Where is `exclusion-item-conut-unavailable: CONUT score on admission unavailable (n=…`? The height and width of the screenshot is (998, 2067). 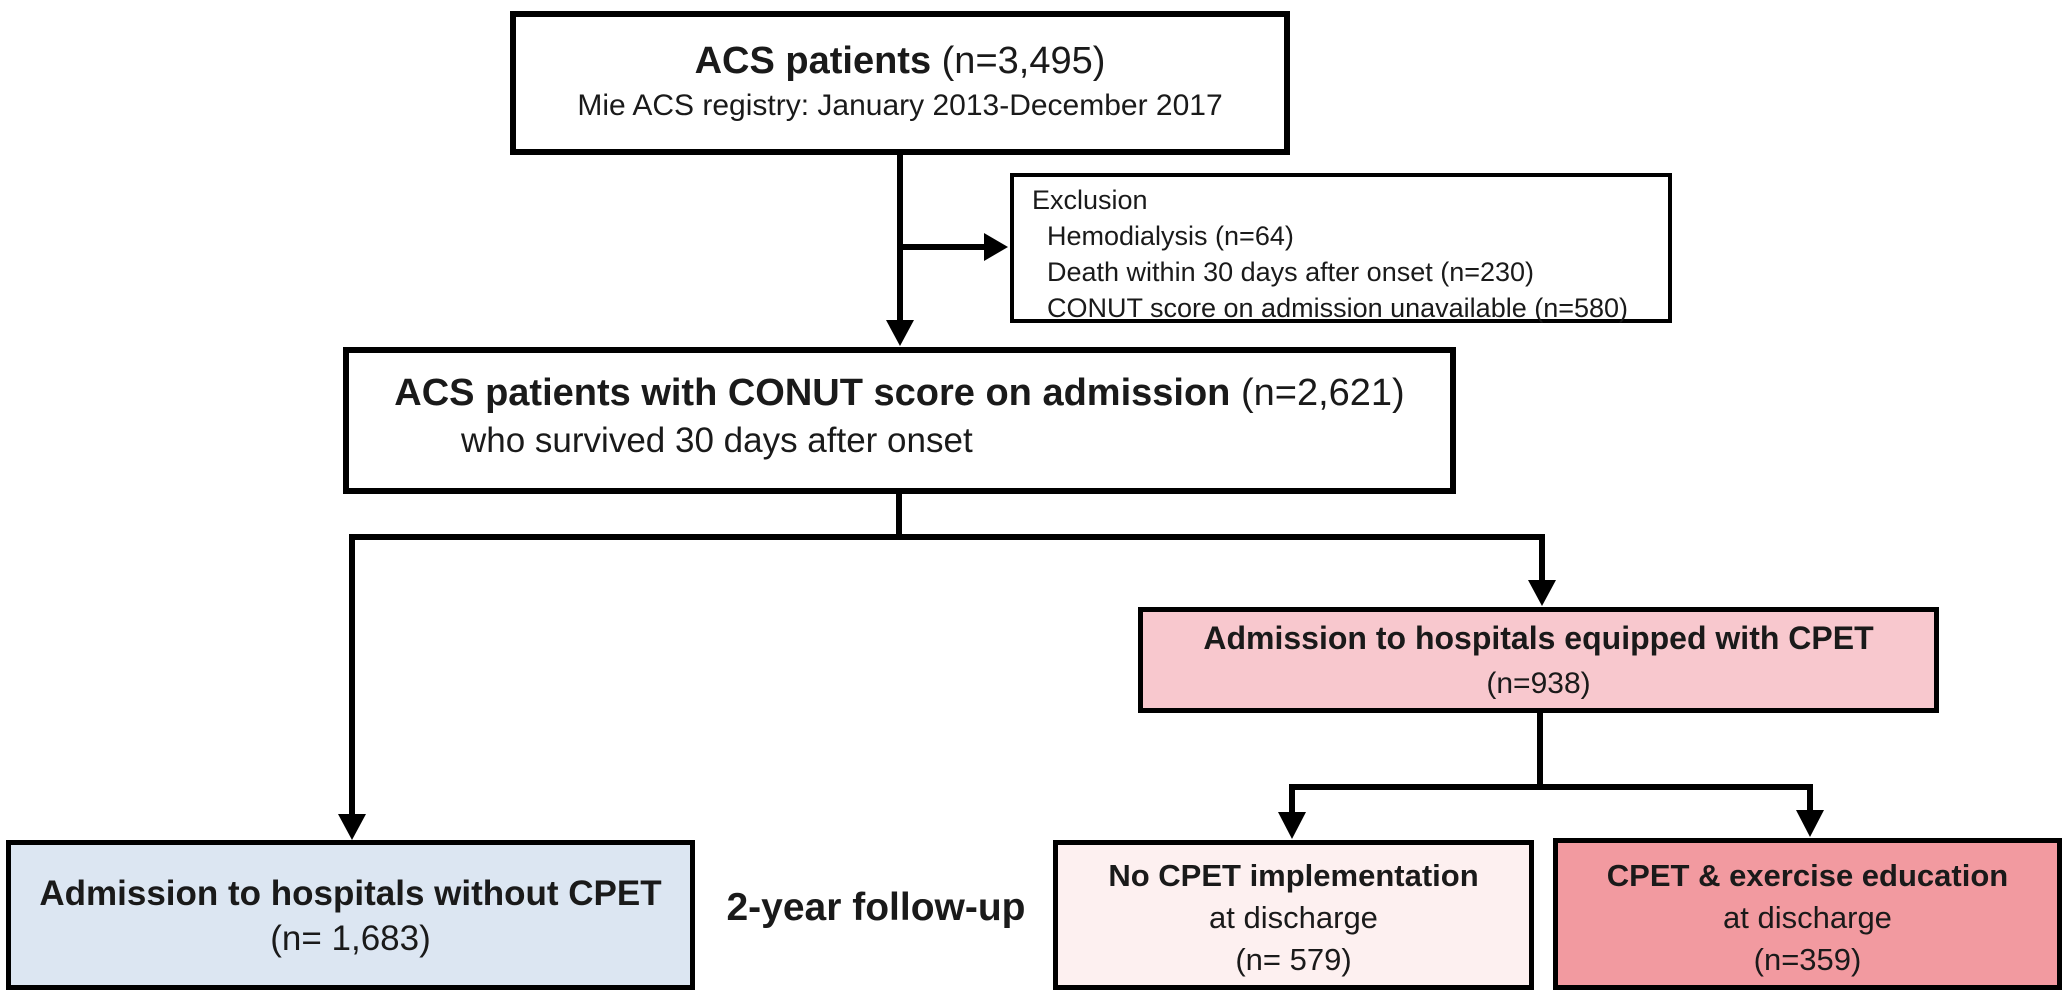 exclusion-item-conut-unavailable: CONUT score on admission unavailable (n=… is located at coordinates (1338, 308).